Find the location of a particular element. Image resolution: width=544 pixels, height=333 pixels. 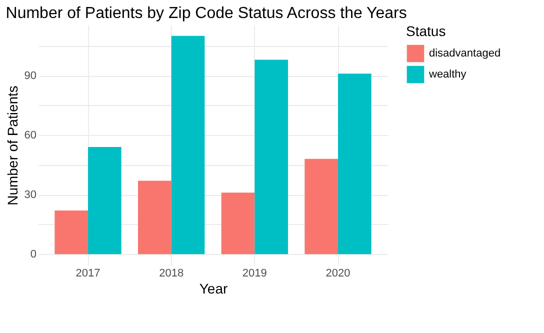

x-tick-label: 2018 is located at coordinates (171, 274).